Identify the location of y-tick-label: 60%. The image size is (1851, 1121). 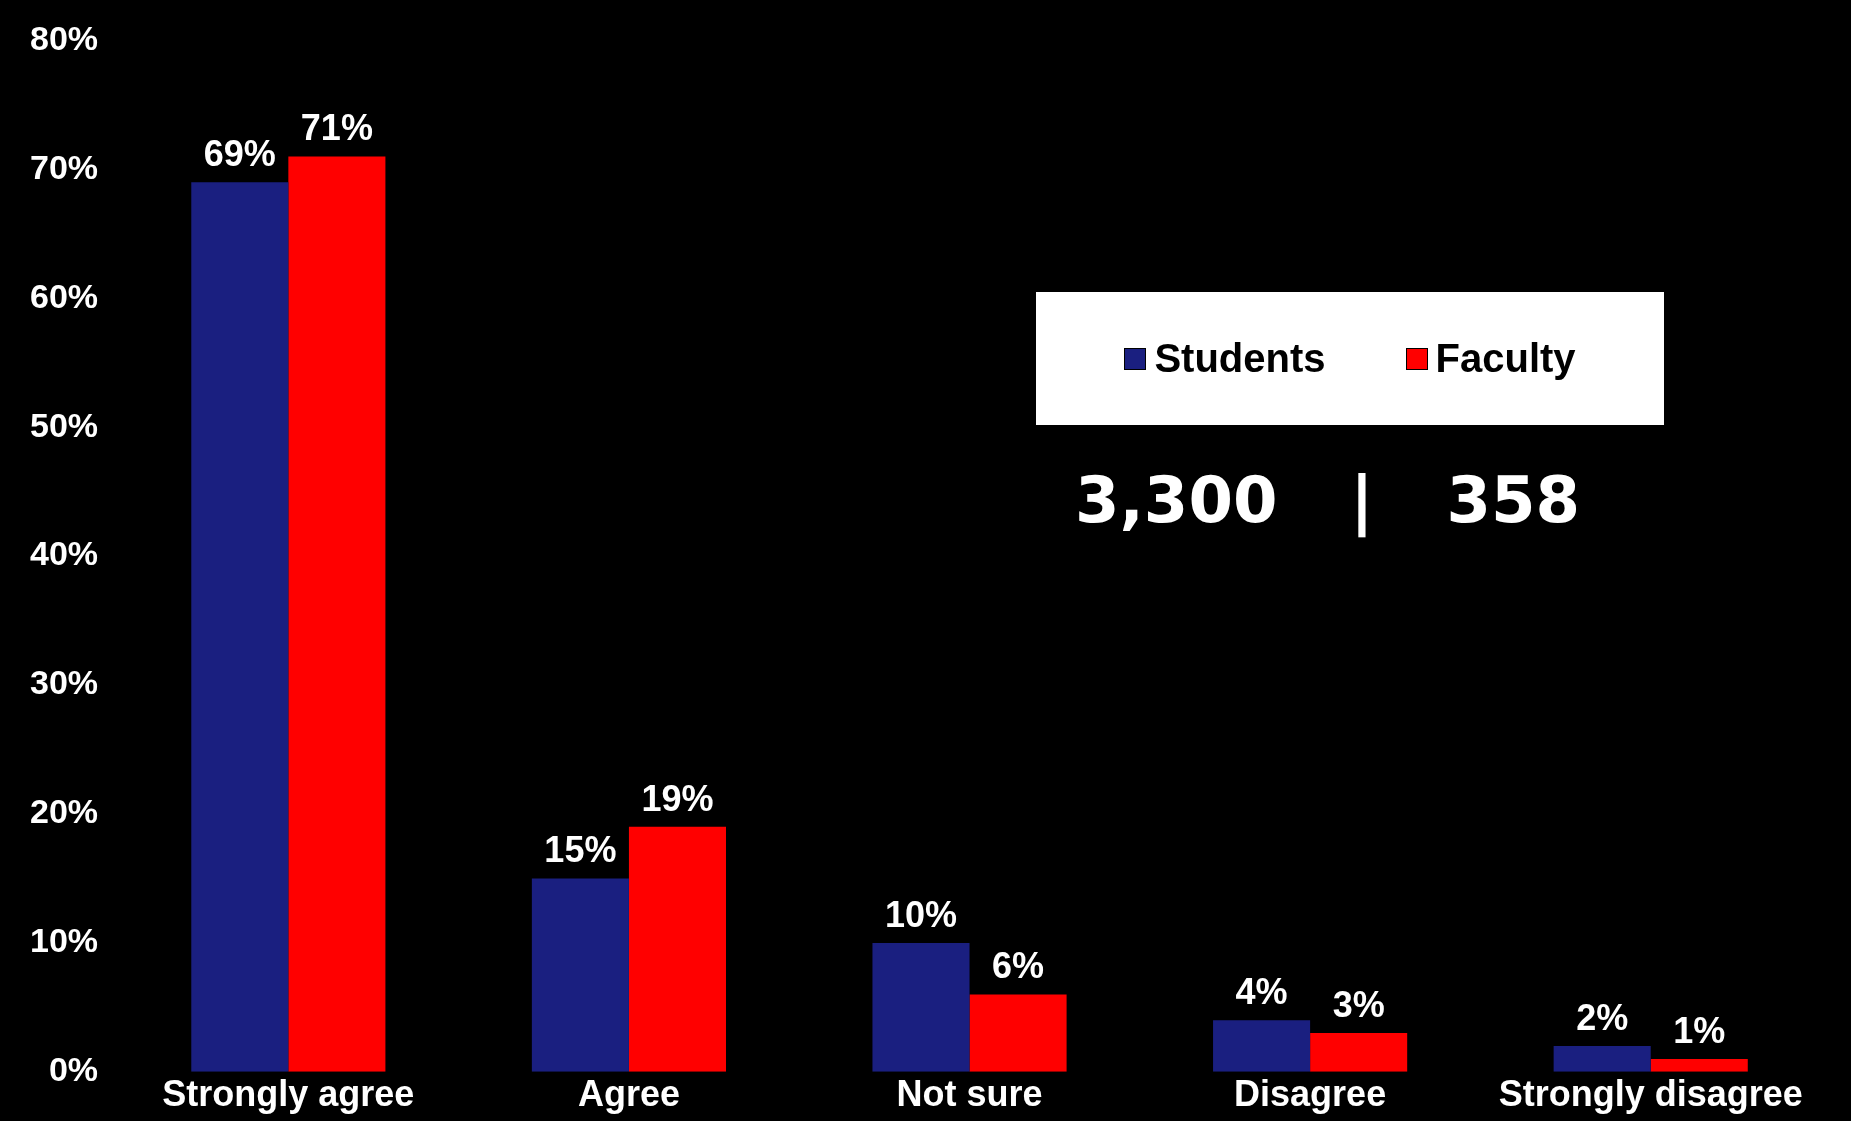
(64, 295).